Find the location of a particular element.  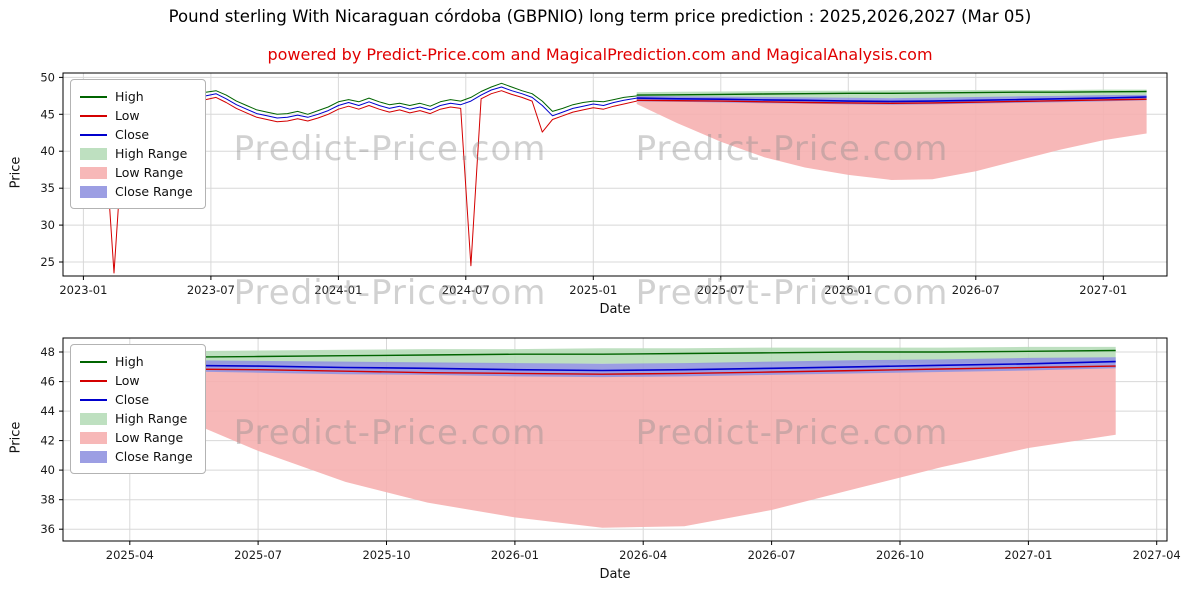

y-axis-label-top: Price is located at coordinates (16, 172).